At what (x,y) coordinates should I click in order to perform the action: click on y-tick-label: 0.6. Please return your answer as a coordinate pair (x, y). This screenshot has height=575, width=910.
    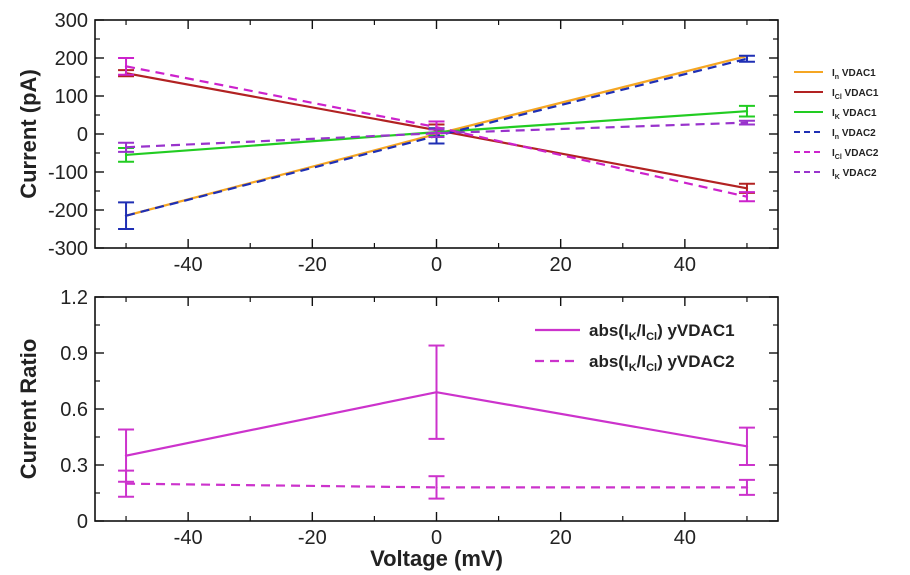
    Looking at the image, I should click on (74, 410).